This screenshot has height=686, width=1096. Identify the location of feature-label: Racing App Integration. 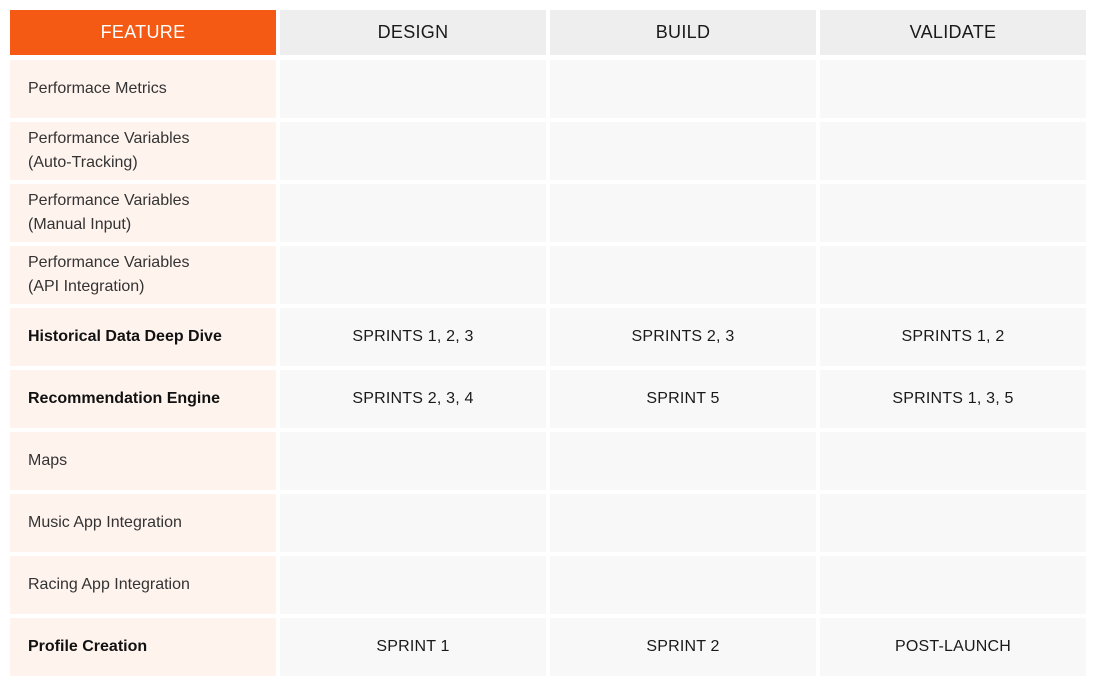
(109, 584).